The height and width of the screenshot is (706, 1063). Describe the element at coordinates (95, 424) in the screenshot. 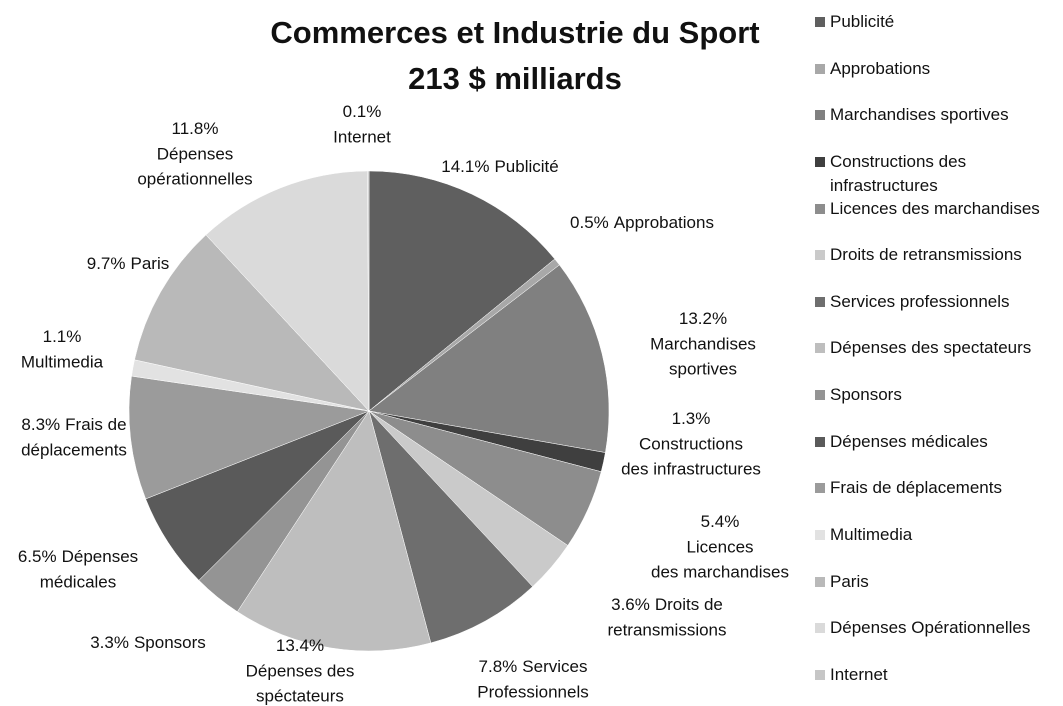

I see `slice-name: Frais de` at that location.